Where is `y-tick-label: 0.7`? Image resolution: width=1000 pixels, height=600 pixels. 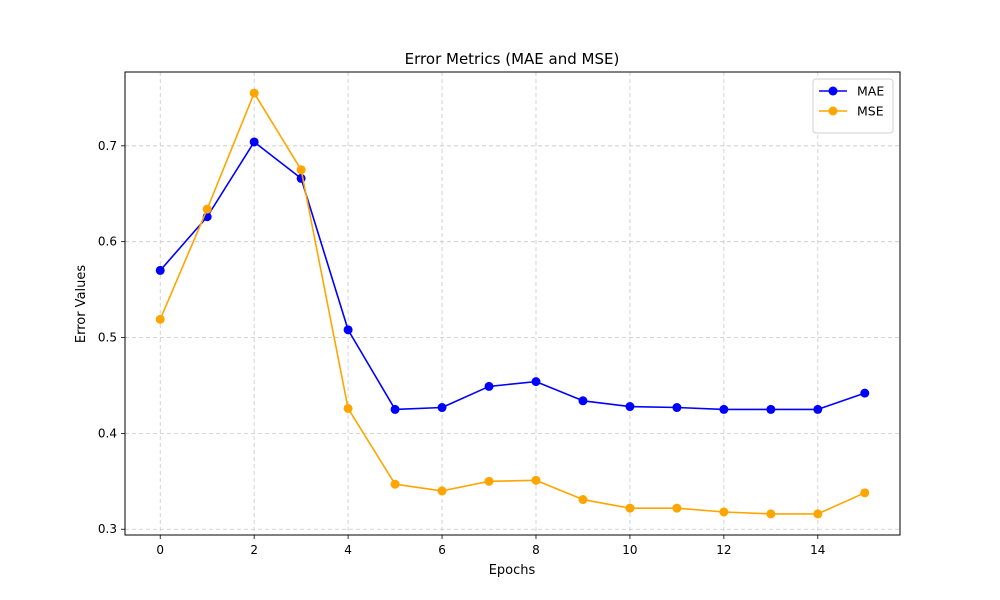
y-tick-label: 0.7 is located at coordinates (107, 146).